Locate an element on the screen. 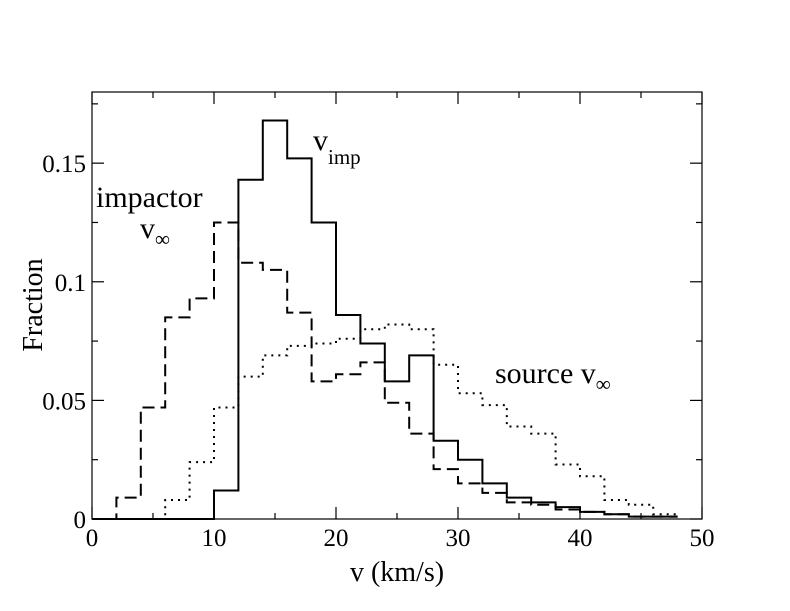  y-tick-label: 0.05 is located at coordinates (64, 401).